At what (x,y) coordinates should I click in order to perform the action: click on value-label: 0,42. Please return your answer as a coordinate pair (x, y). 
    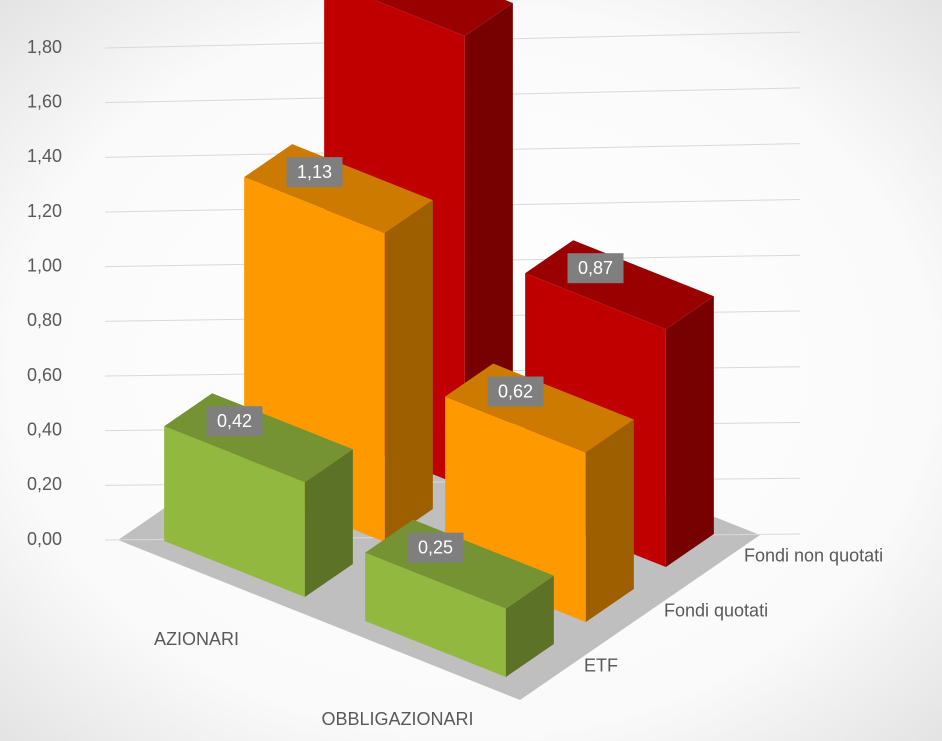
    Looking at the image, I should click on (234, 421).